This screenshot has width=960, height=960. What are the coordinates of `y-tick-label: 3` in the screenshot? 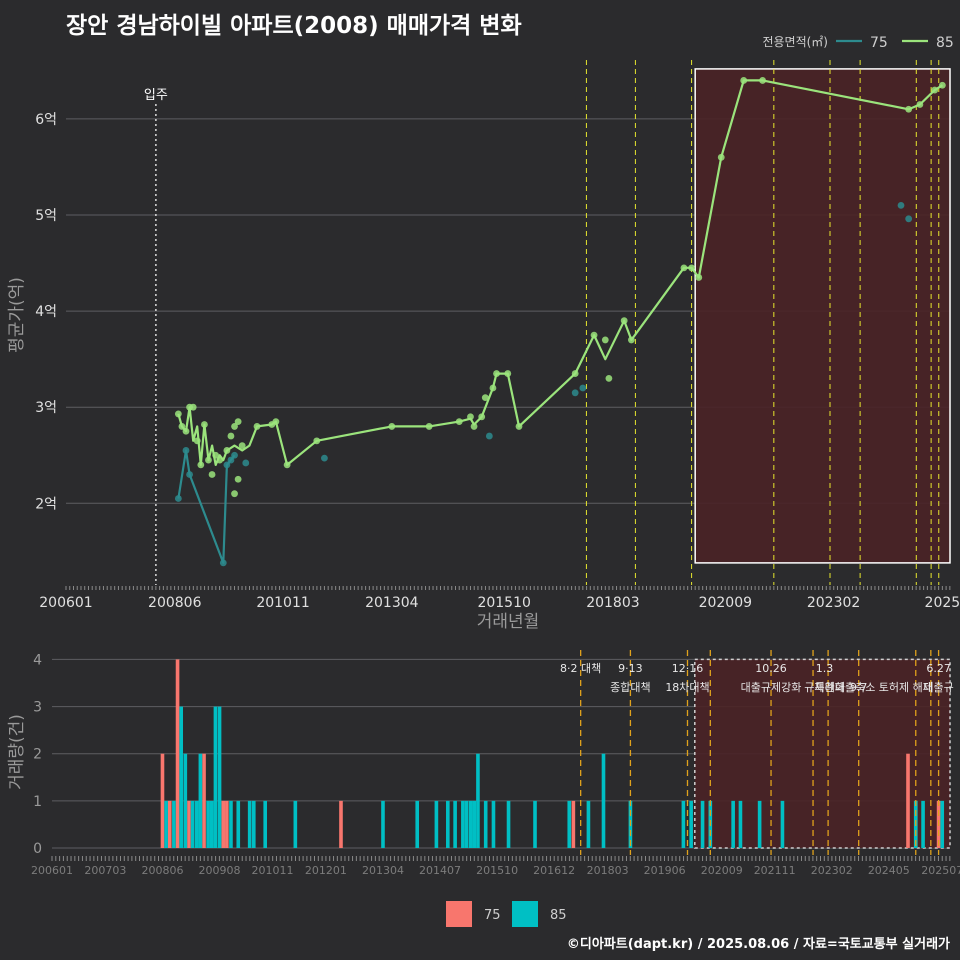 It's located at (37, 708).